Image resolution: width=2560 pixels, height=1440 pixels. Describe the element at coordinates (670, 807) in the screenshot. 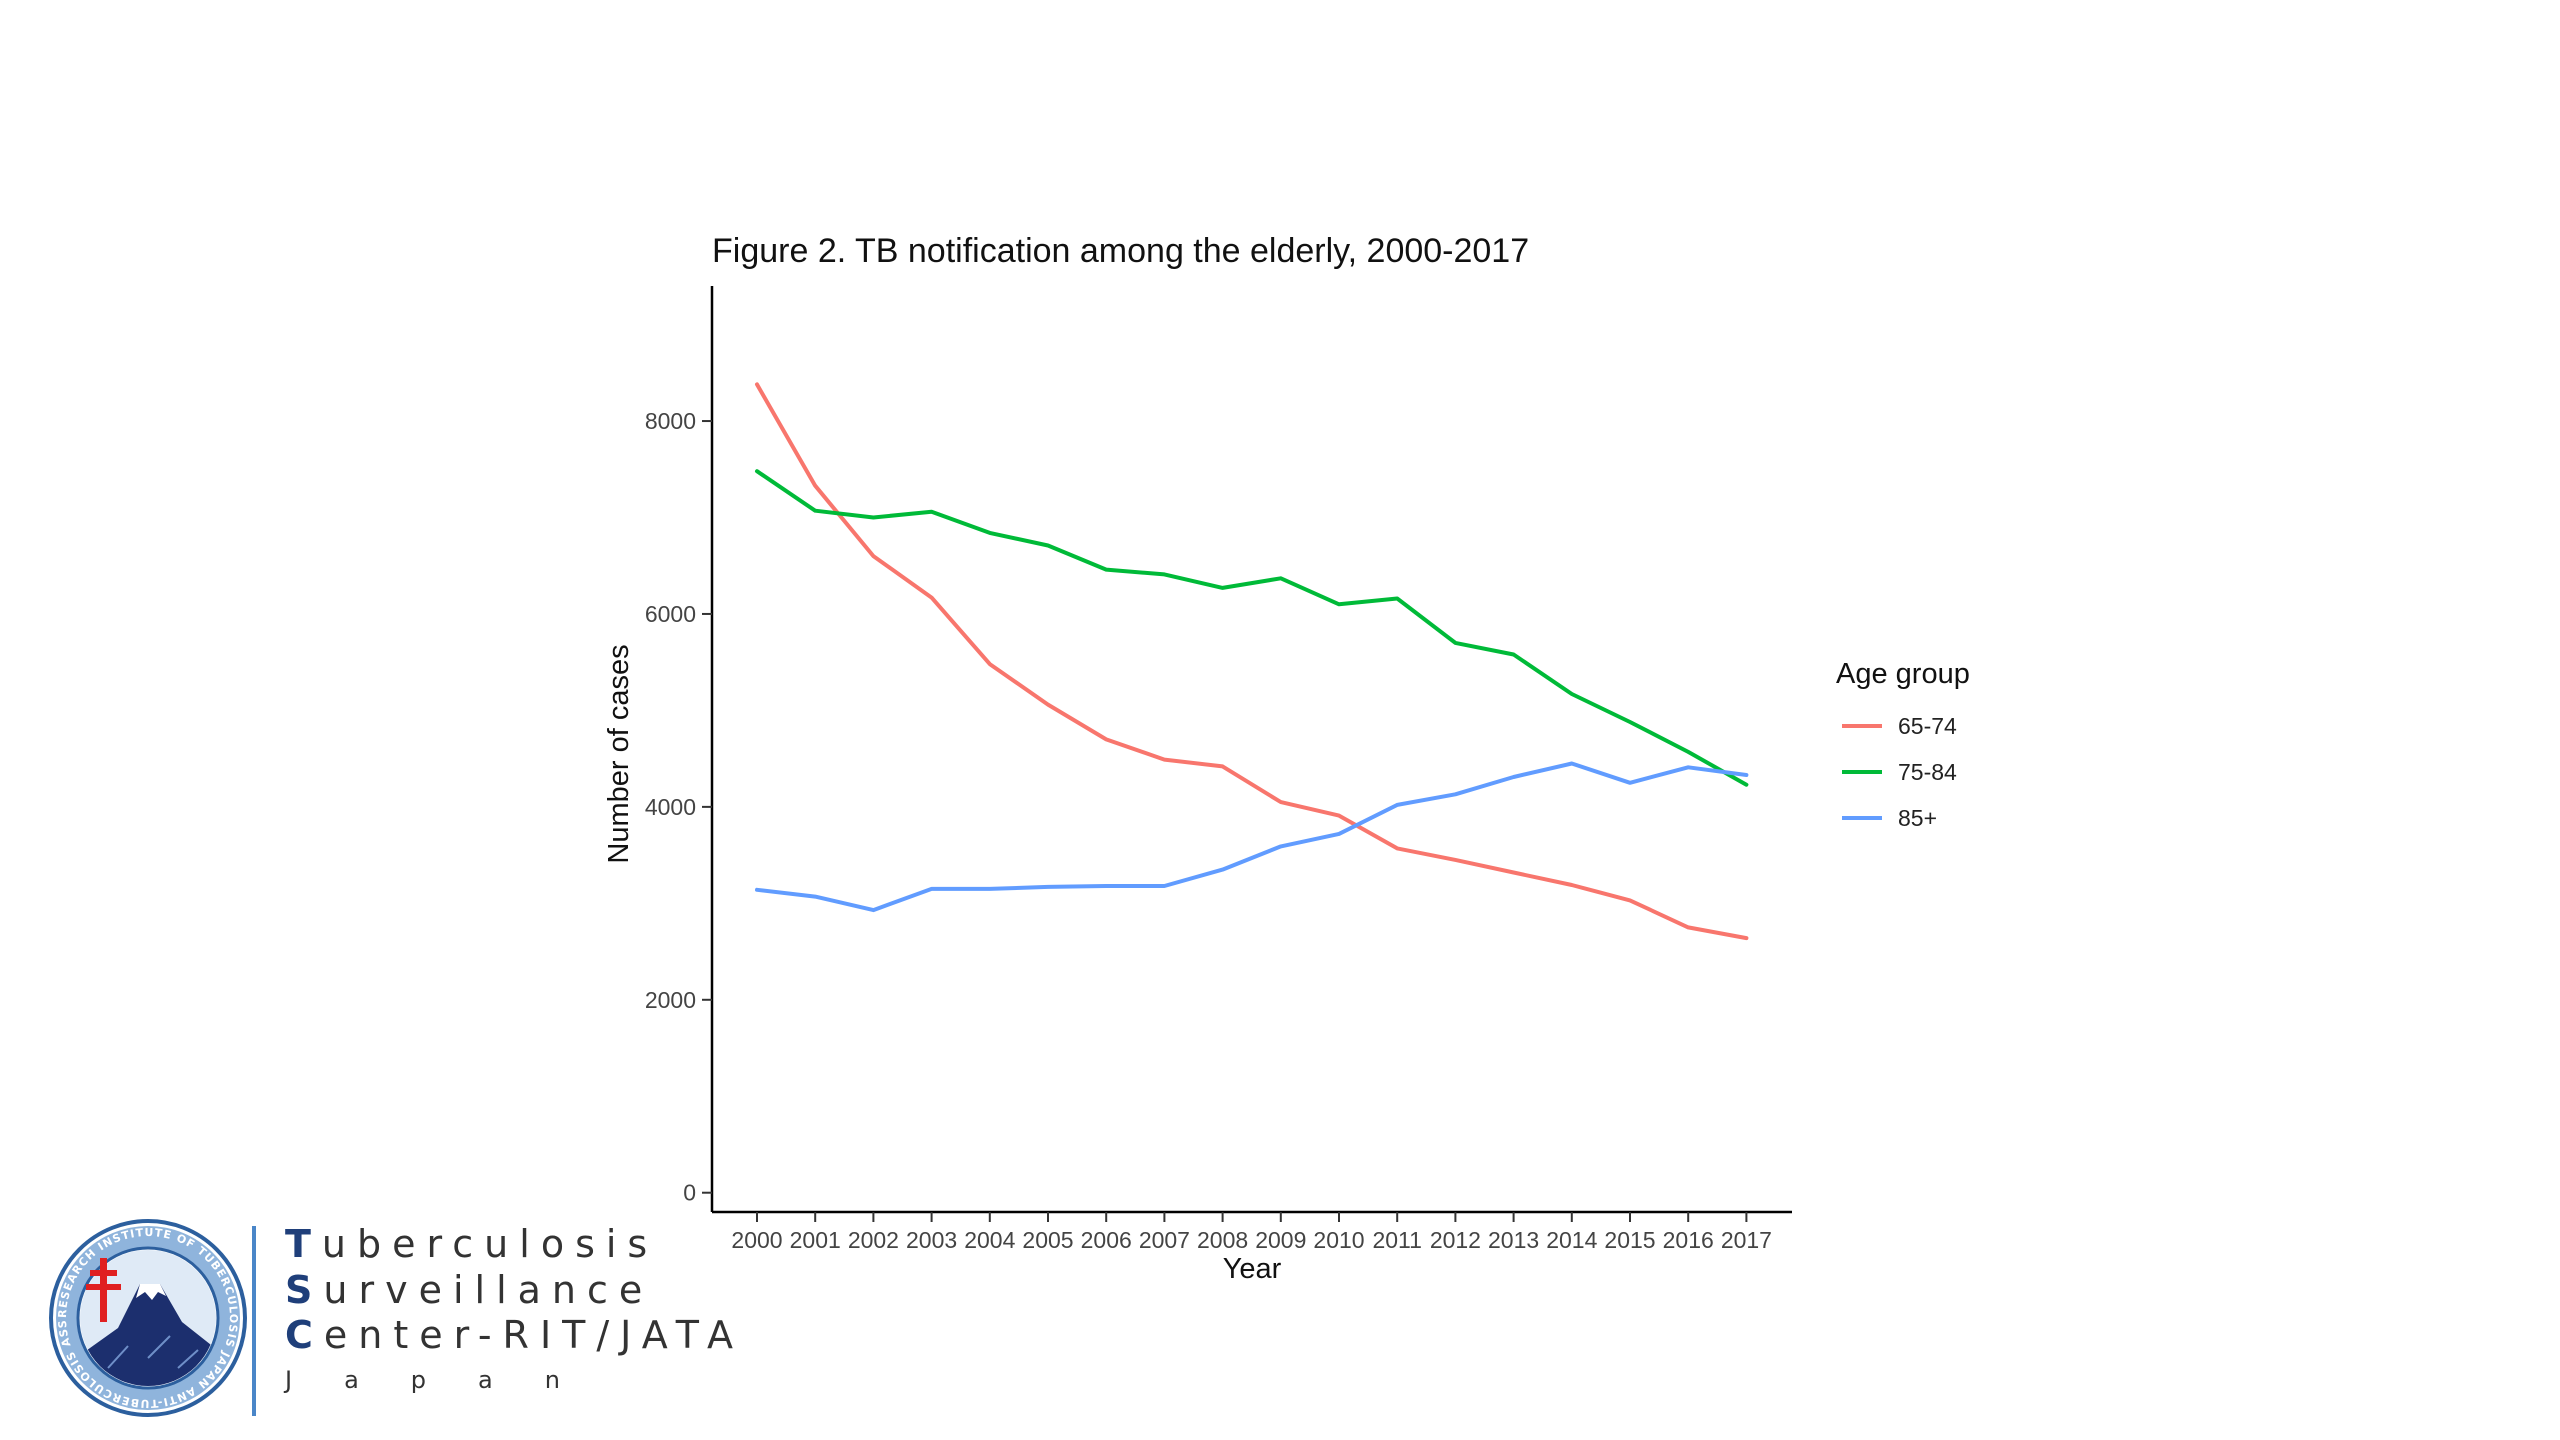

I see `y-tick-label: 4000` at that location.